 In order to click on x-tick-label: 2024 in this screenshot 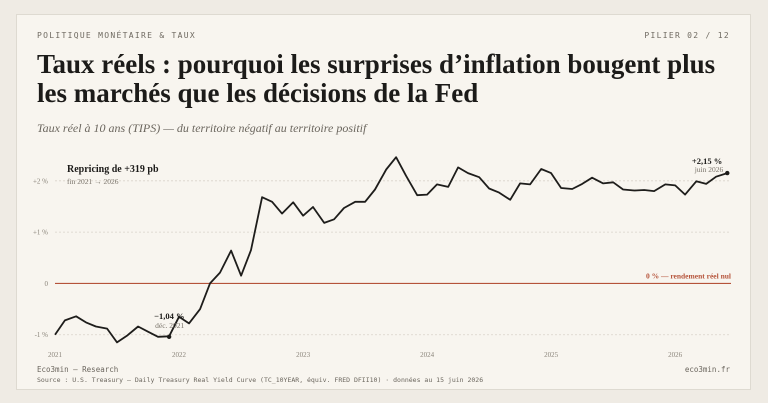, I will do `click(427, 355)`.